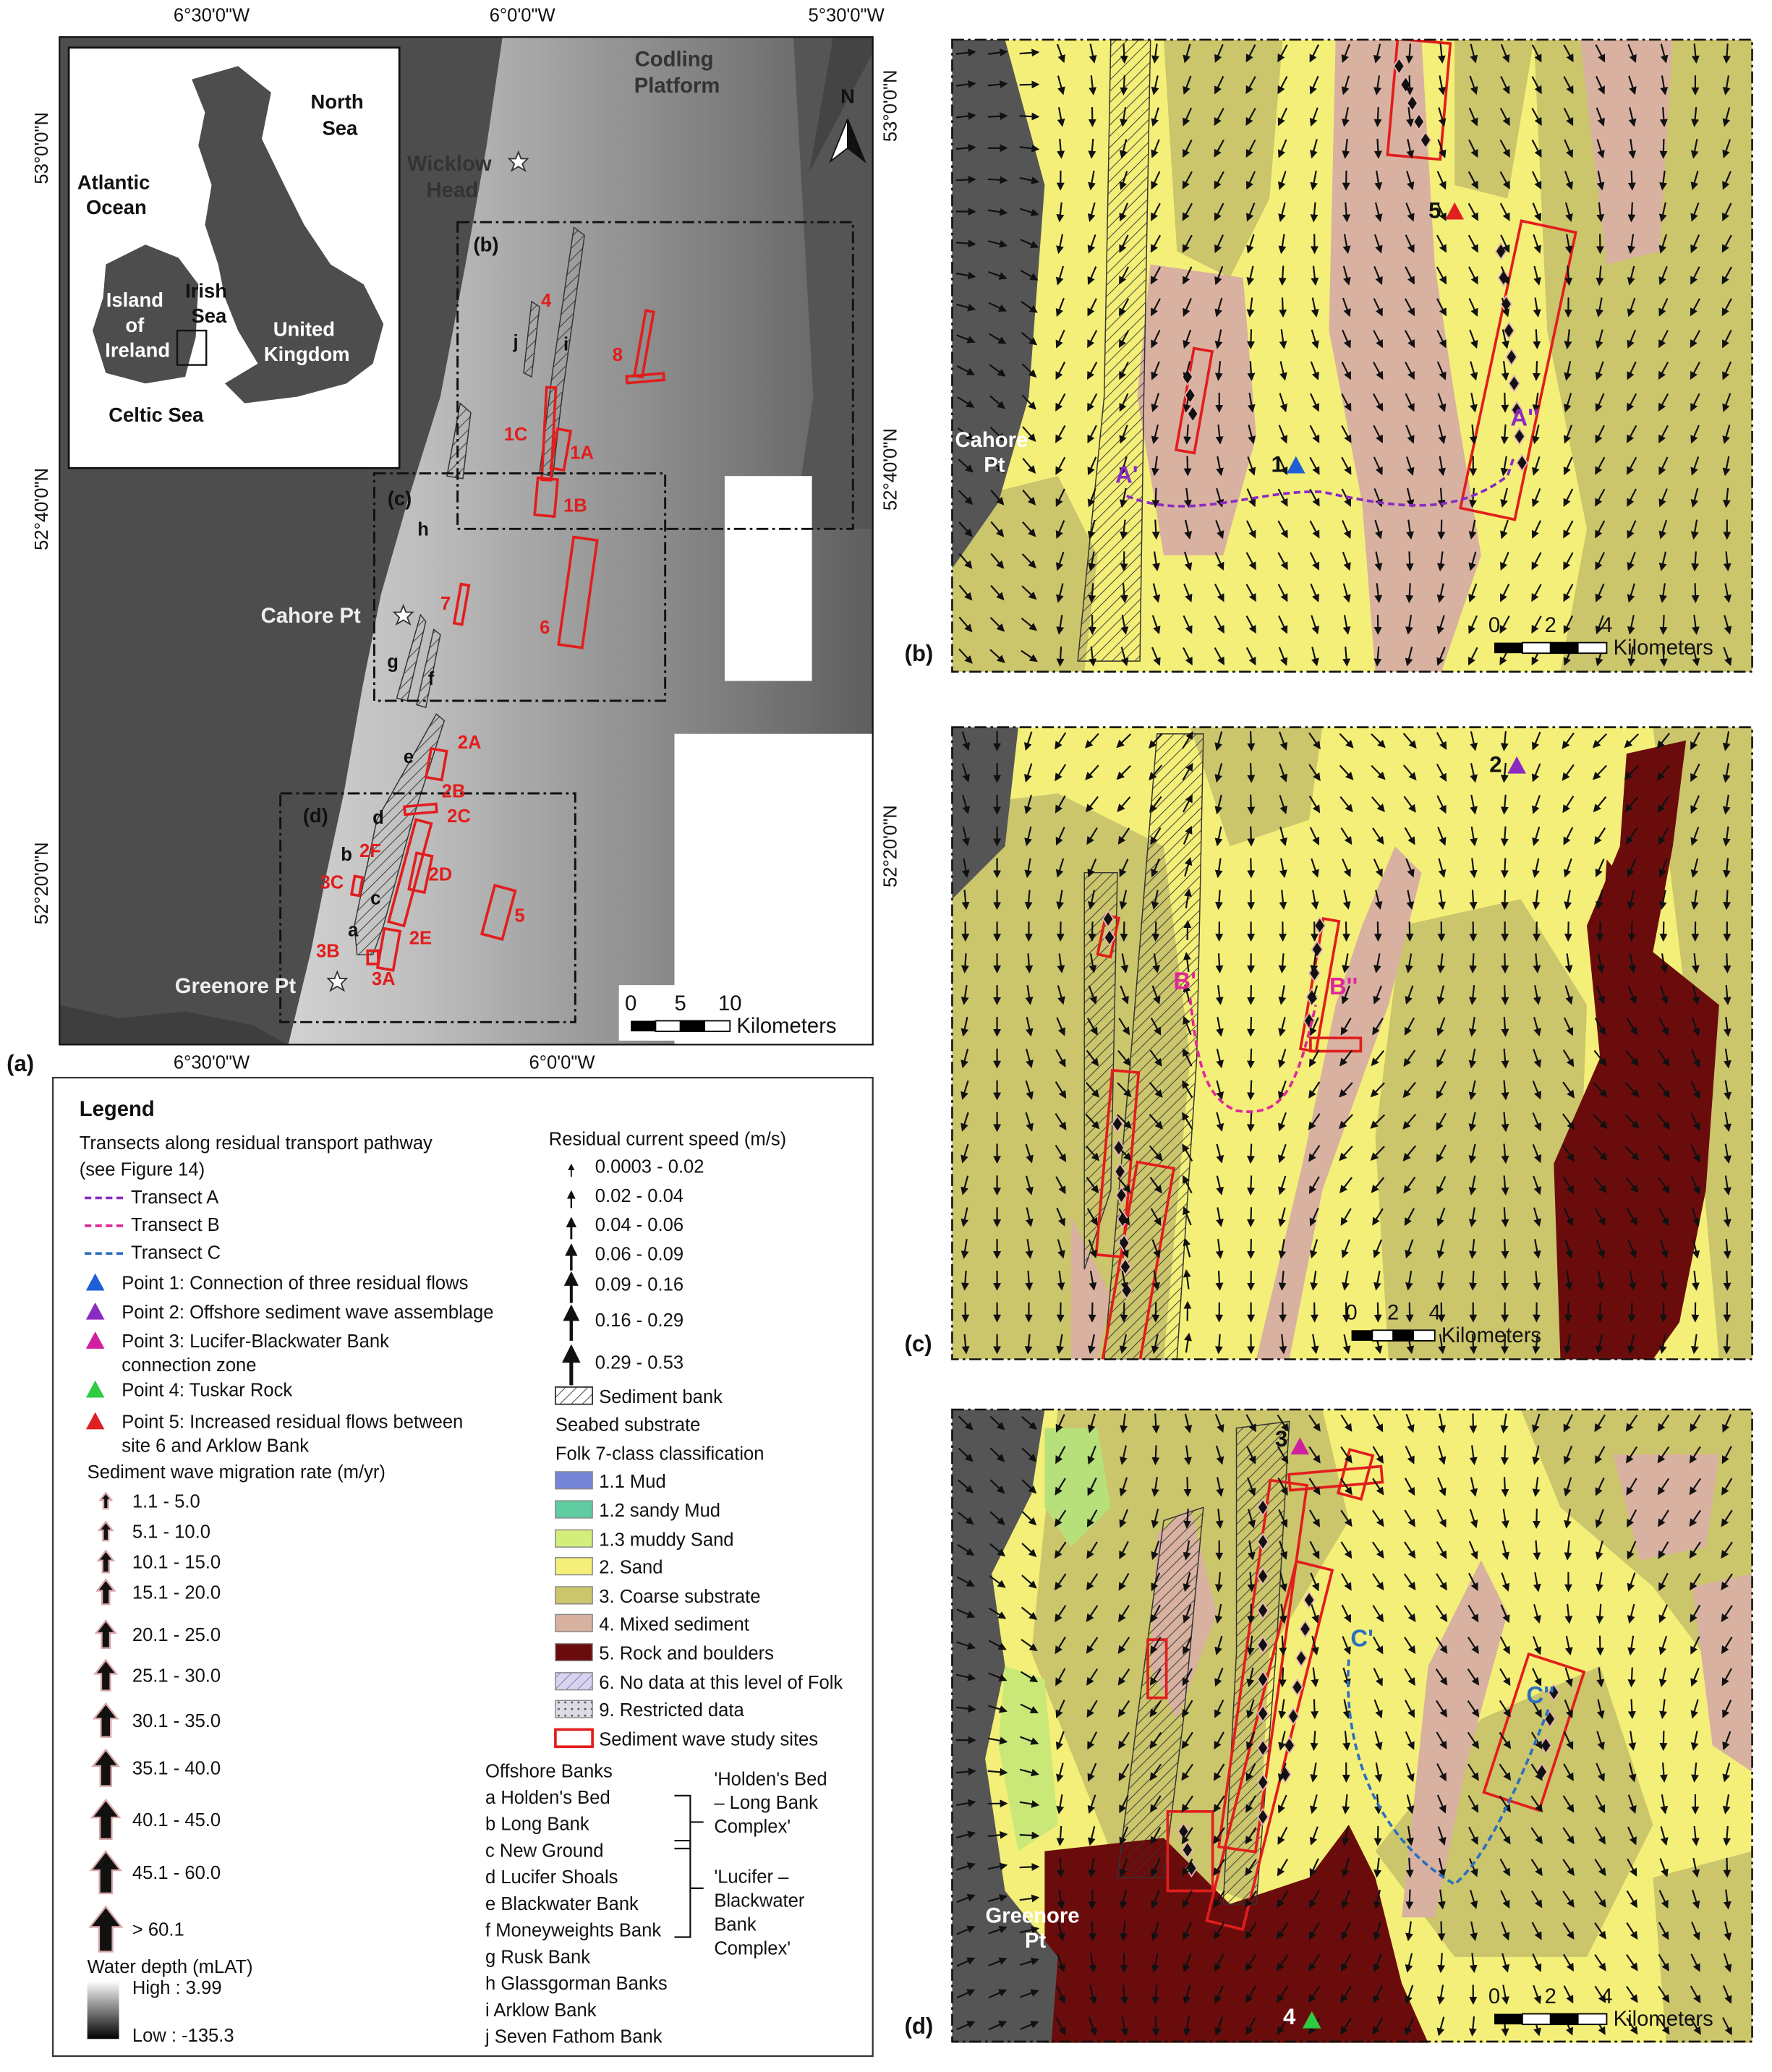 This screenshot has height=2072, width=1772. Describe the element at coordinates (565, 345) in the screenshot. I see `bank-label: i` at that location.